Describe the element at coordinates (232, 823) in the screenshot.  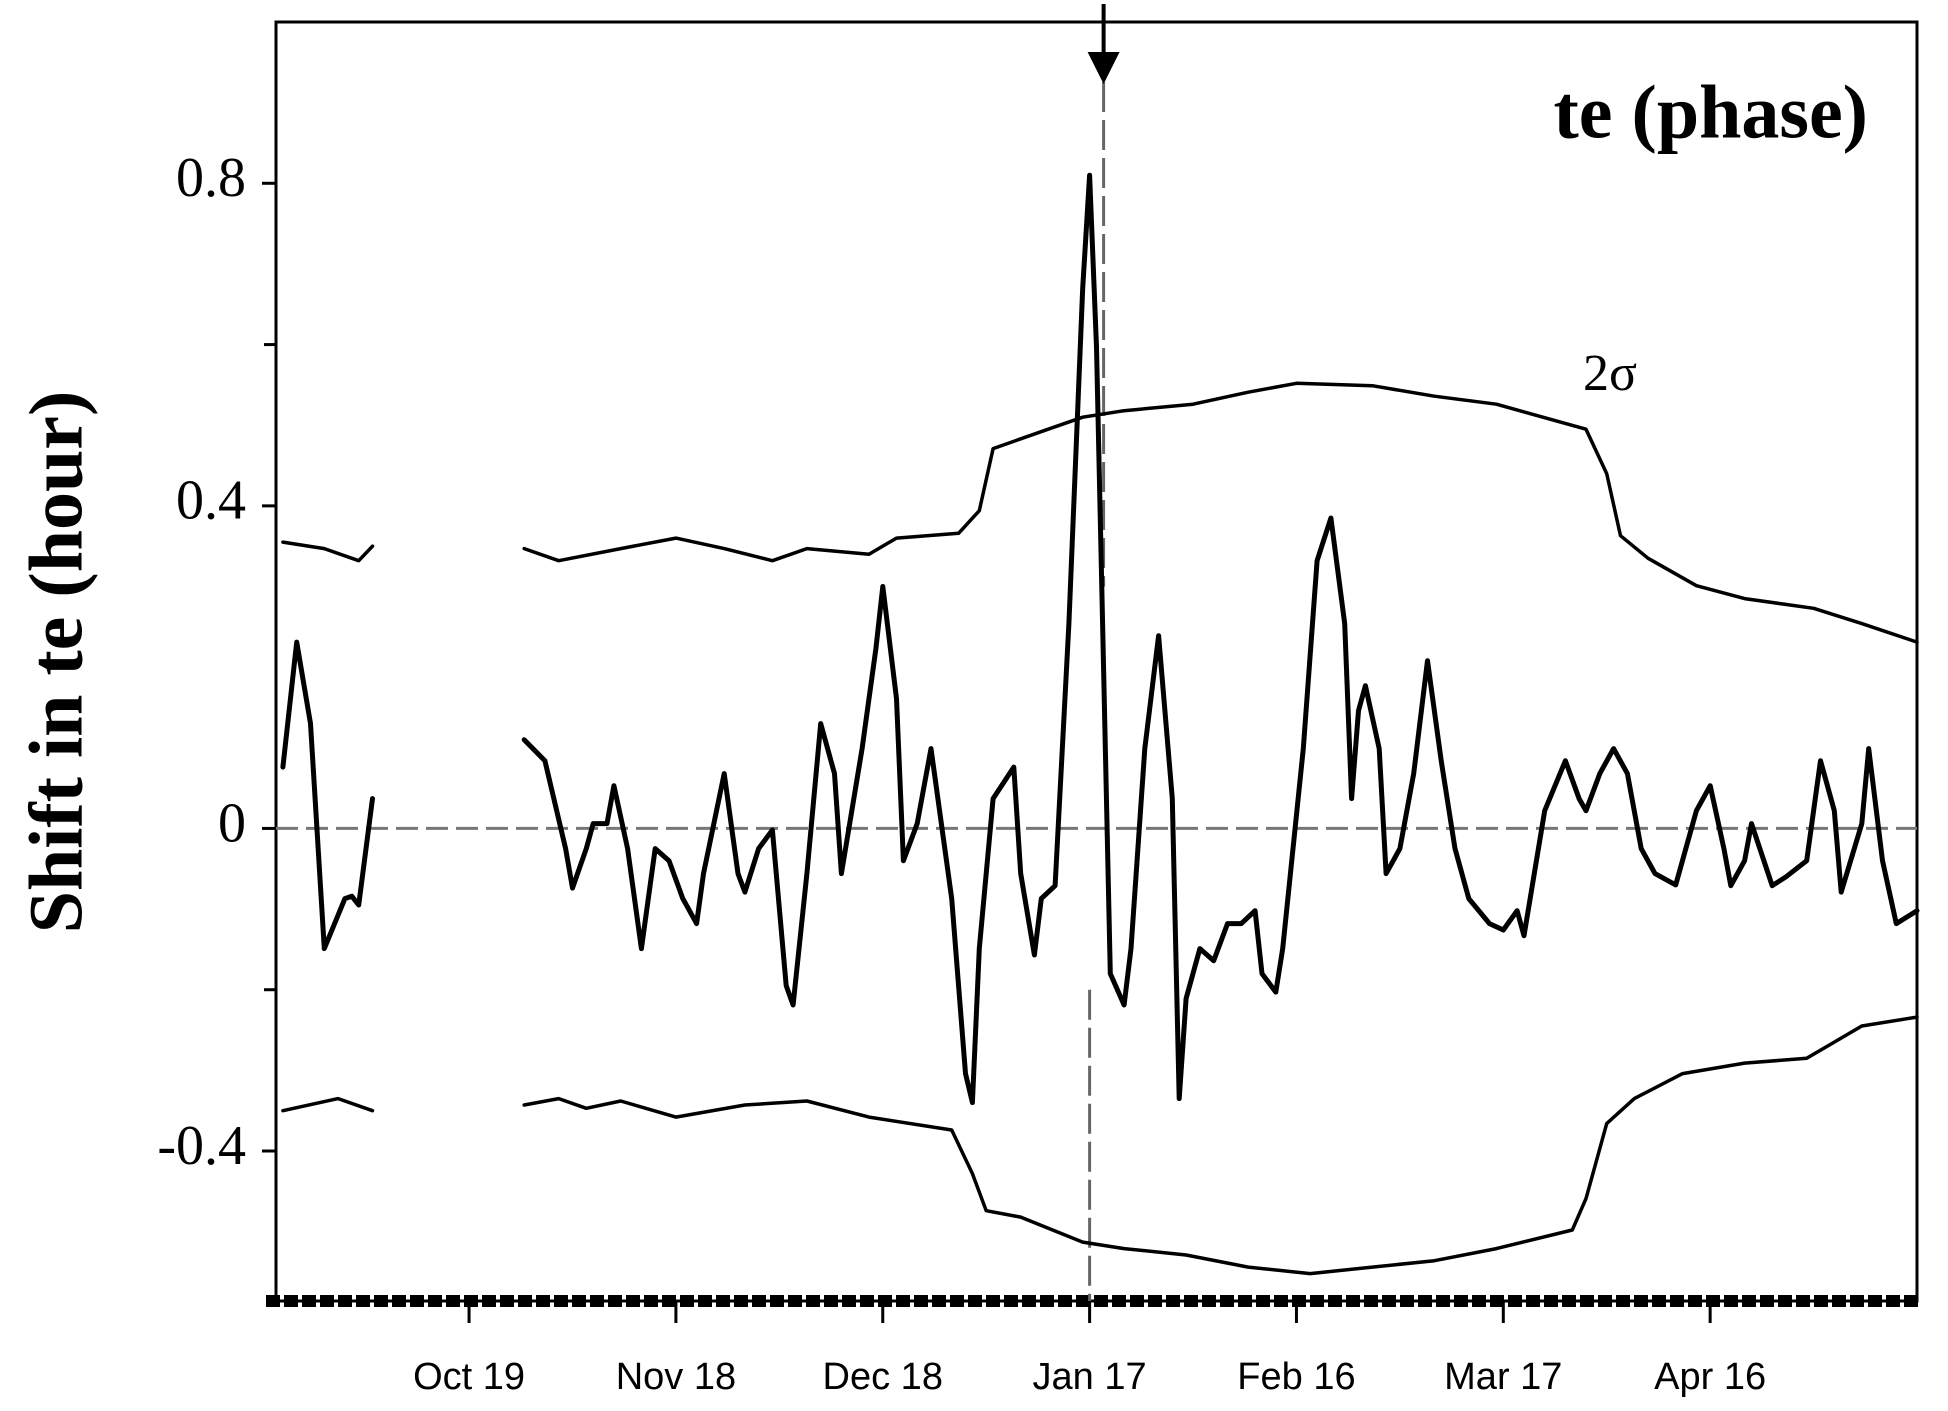
I see `y-tick-label: 0` at that location.